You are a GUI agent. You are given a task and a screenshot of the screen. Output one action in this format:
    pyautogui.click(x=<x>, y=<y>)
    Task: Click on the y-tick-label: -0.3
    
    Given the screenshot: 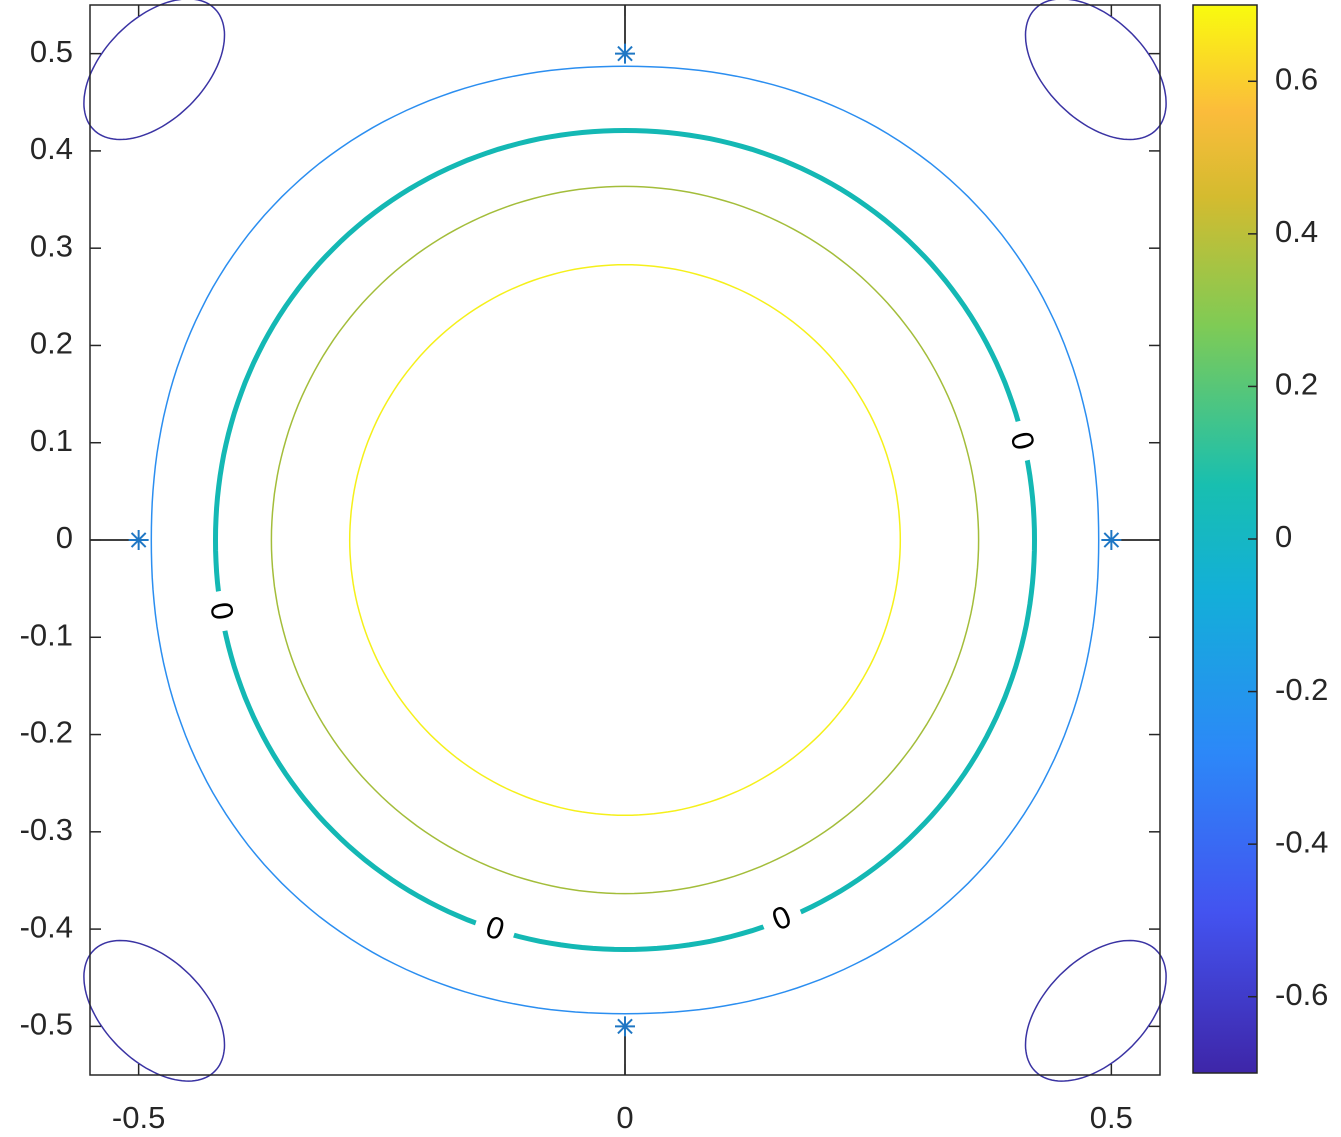 What is the action you would take?
    pyautogui.click(x=46, y=829)
    